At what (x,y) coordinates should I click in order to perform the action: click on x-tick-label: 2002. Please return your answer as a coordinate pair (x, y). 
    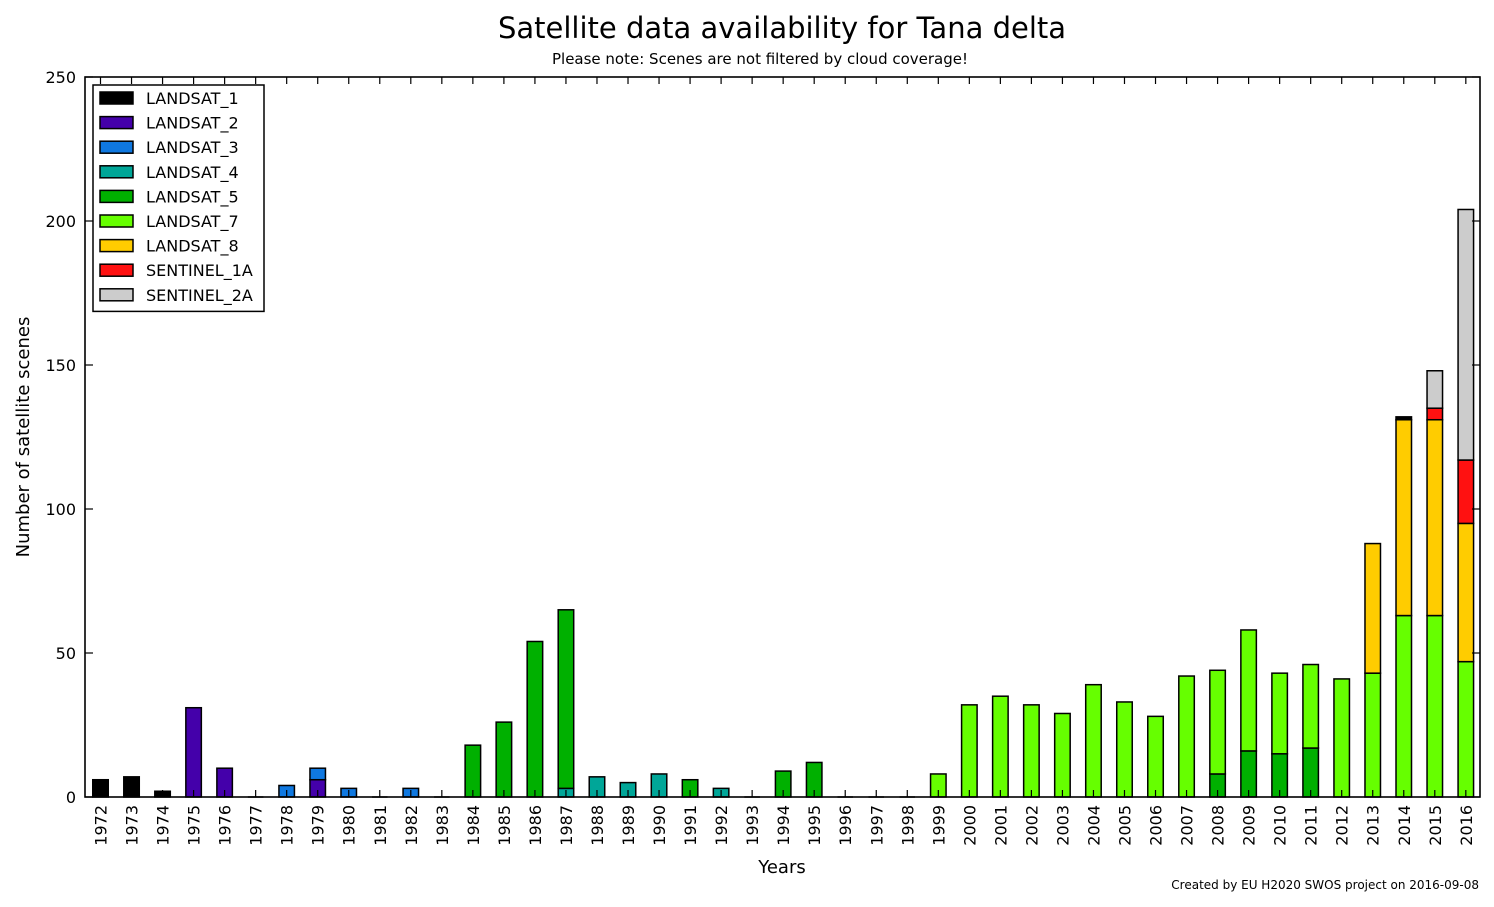
    Looking at the image, I should click on (1031, 825).